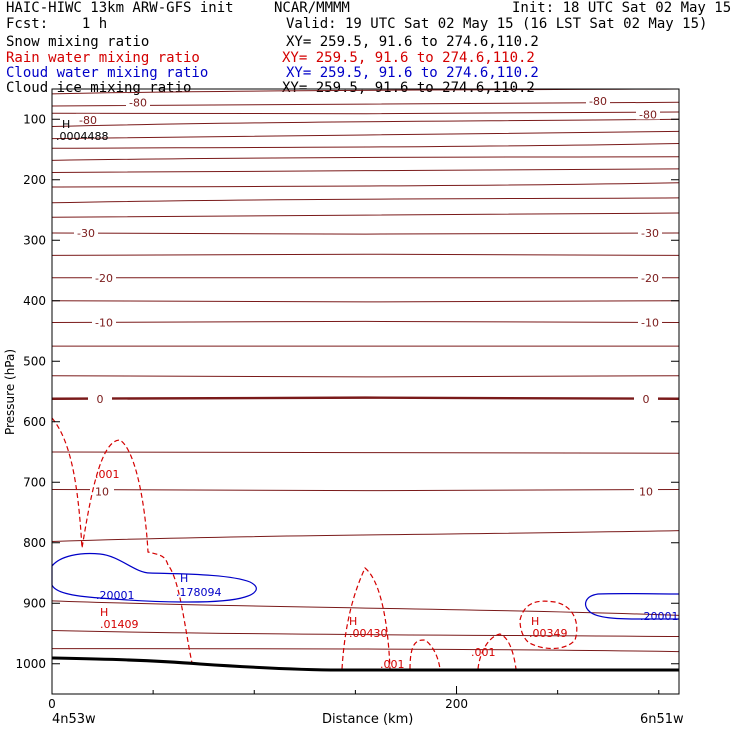 The image size is (740, 740). What do you see at coordinates (408, 88) in the screenshot?
I see `field-ice-xy: XY= 259.5, 91.6 to 274.6,110.2` at bounding box center [408, 88].